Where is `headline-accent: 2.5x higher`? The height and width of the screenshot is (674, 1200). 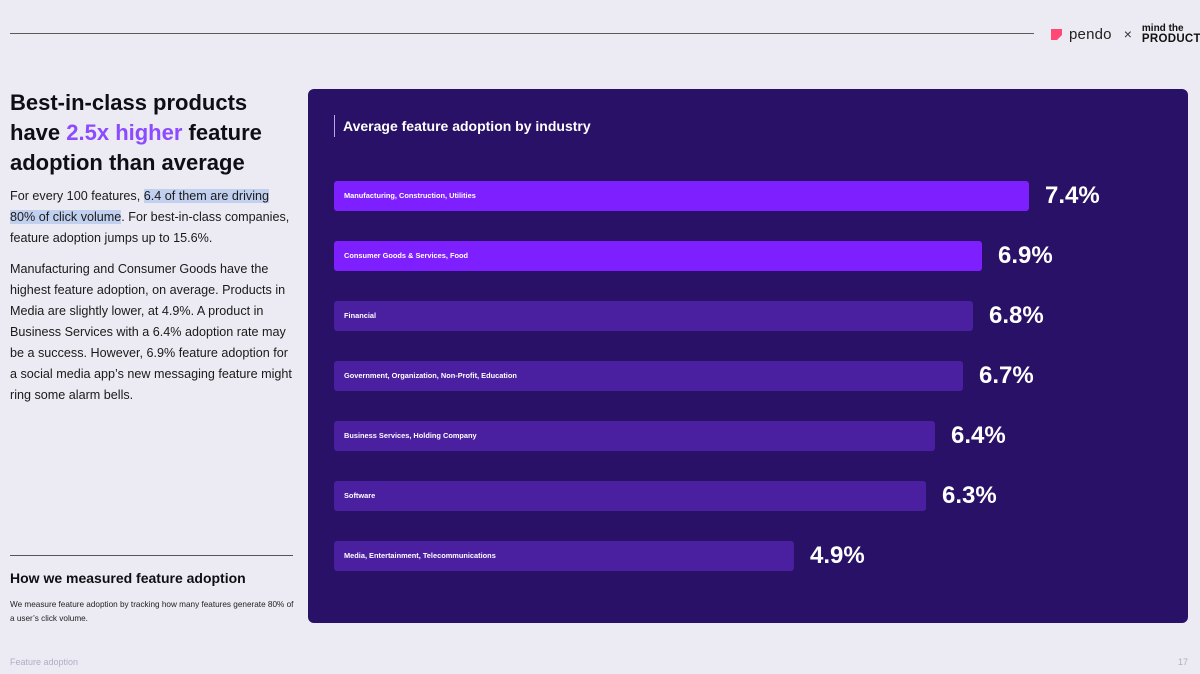
headline-accent: 2.5x higher is located at coordinates (124, 132).